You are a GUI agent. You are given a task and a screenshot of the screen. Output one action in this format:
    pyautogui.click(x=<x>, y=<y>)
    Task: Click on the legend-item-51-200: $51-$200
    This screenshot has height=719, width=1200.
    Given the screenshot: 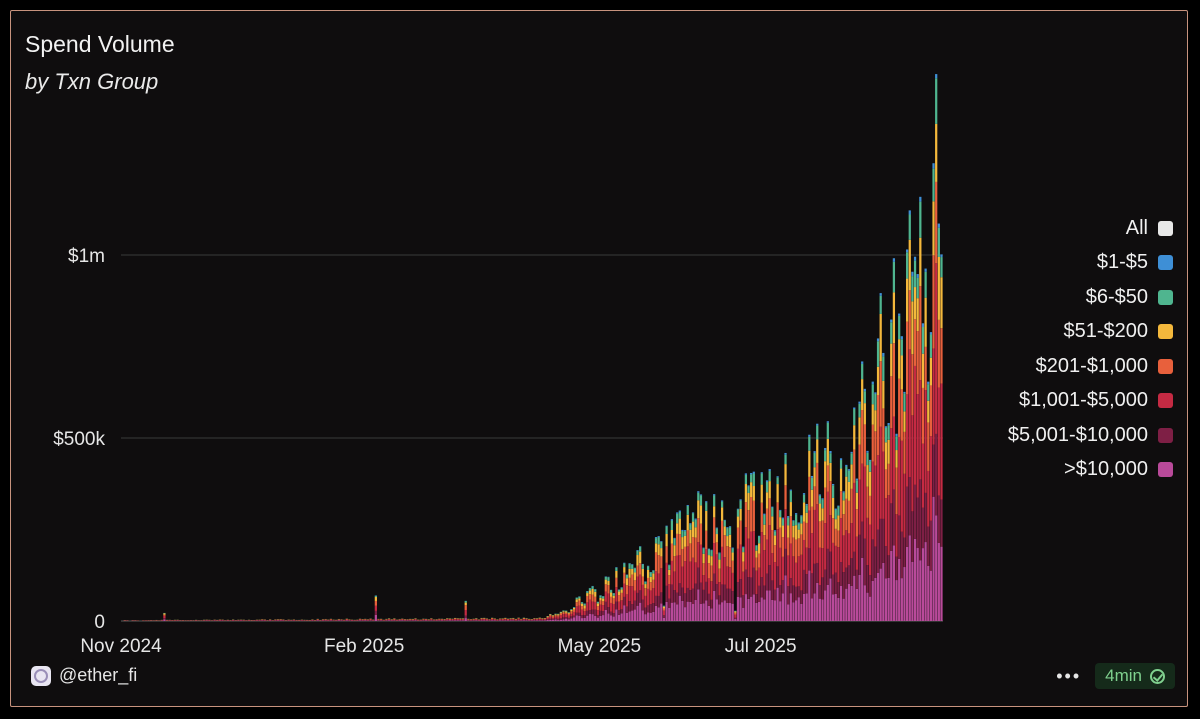 What is the action you would take?
    pyautogui.click(x=1043, y=332)
    